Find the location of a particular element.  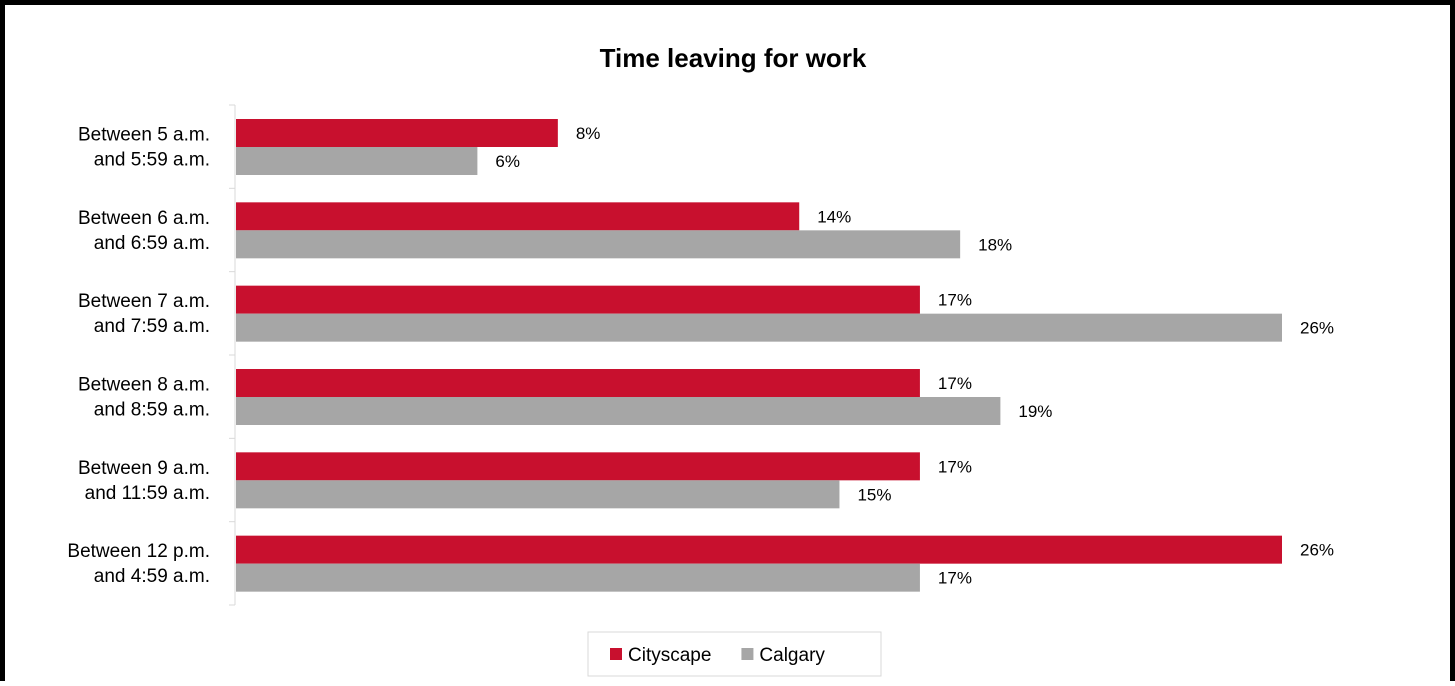

legend: Cityscape Calgary is located at coordinates (734, 654).